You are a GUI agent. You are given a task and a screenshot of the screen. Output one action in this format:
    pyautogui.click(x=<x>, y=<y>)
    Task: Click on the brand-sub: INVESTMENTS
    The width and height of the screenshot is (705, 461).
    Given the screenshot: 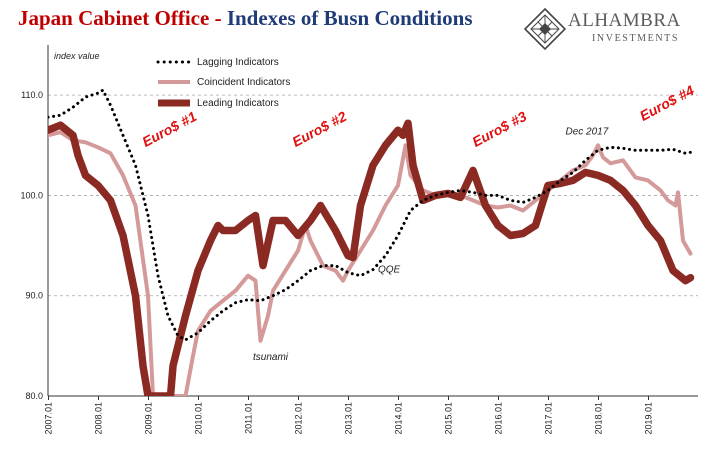 What is the action you would take?
    pyautogui.click(x=636, y=38)
    